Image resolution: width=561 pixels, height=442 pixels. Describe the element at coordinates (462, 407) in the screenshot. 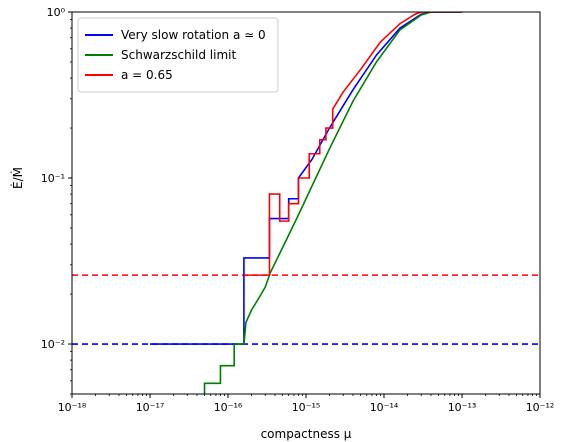

I see `x-tick-label: 10⁻¹³` at that location.